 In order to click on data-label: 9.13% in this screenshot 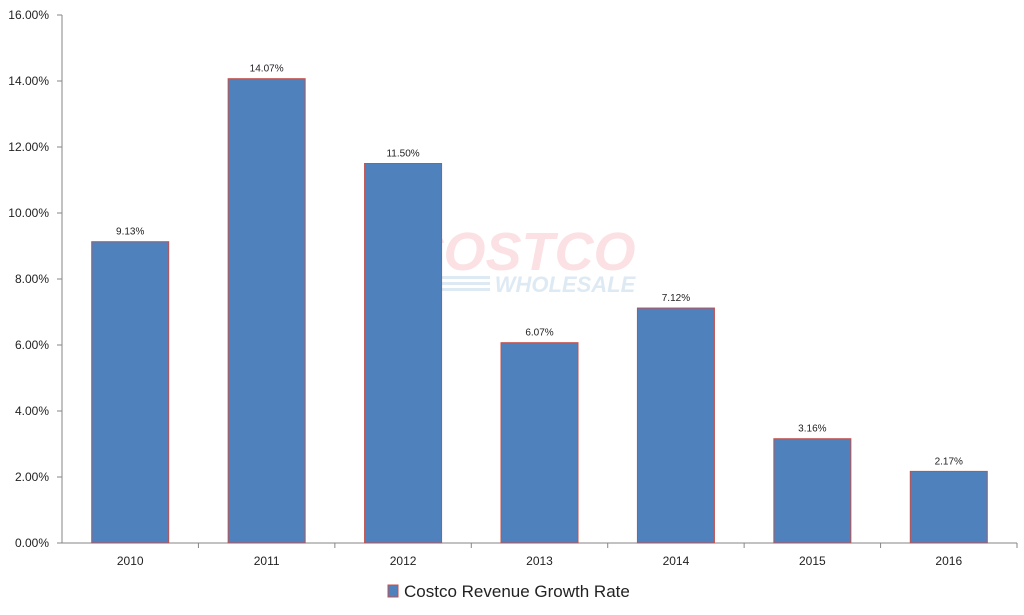, I will do `click(130, 232)`.